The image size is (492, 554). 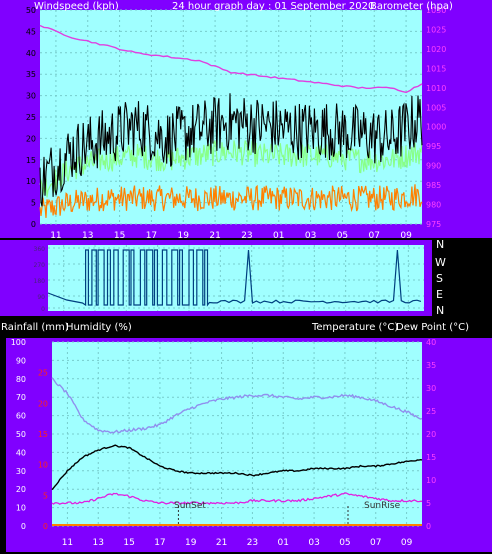 What do you see at coordinates (21, 489) in the screenshot?
I see `humidity-tick-label: 20` at bounding box center [21, 489].